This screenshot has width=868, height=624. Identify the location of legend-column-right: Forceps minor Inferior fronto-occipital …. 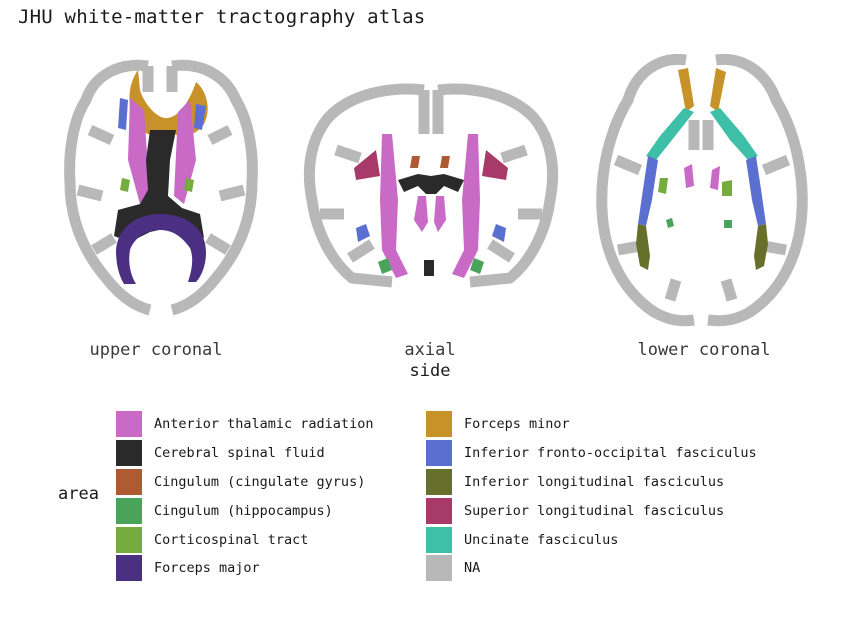
(591, 496).